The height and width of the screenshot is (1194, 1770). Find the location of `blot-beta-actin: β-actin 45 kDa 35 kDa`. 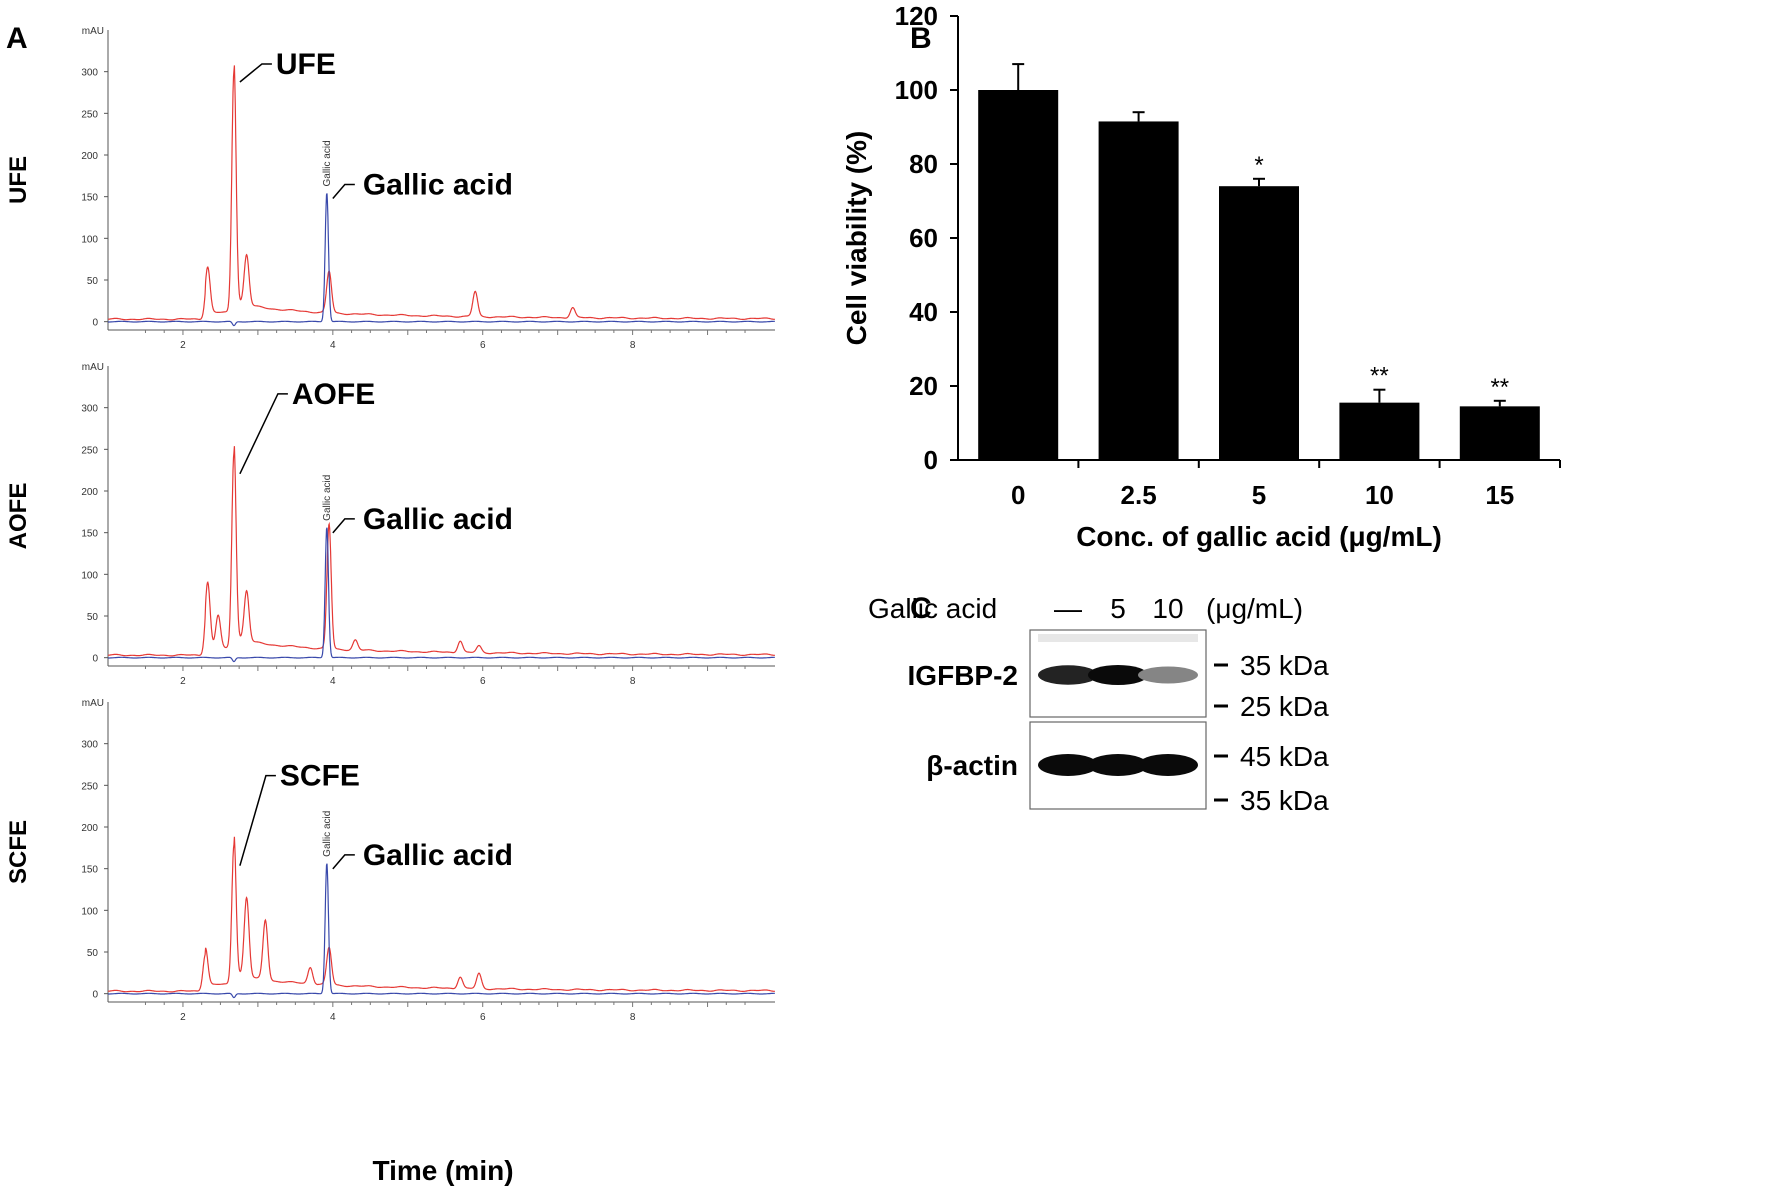

blot-beta-actin: β-actin 45 kDa 35 kDa is located at coordinates (1127, 768).